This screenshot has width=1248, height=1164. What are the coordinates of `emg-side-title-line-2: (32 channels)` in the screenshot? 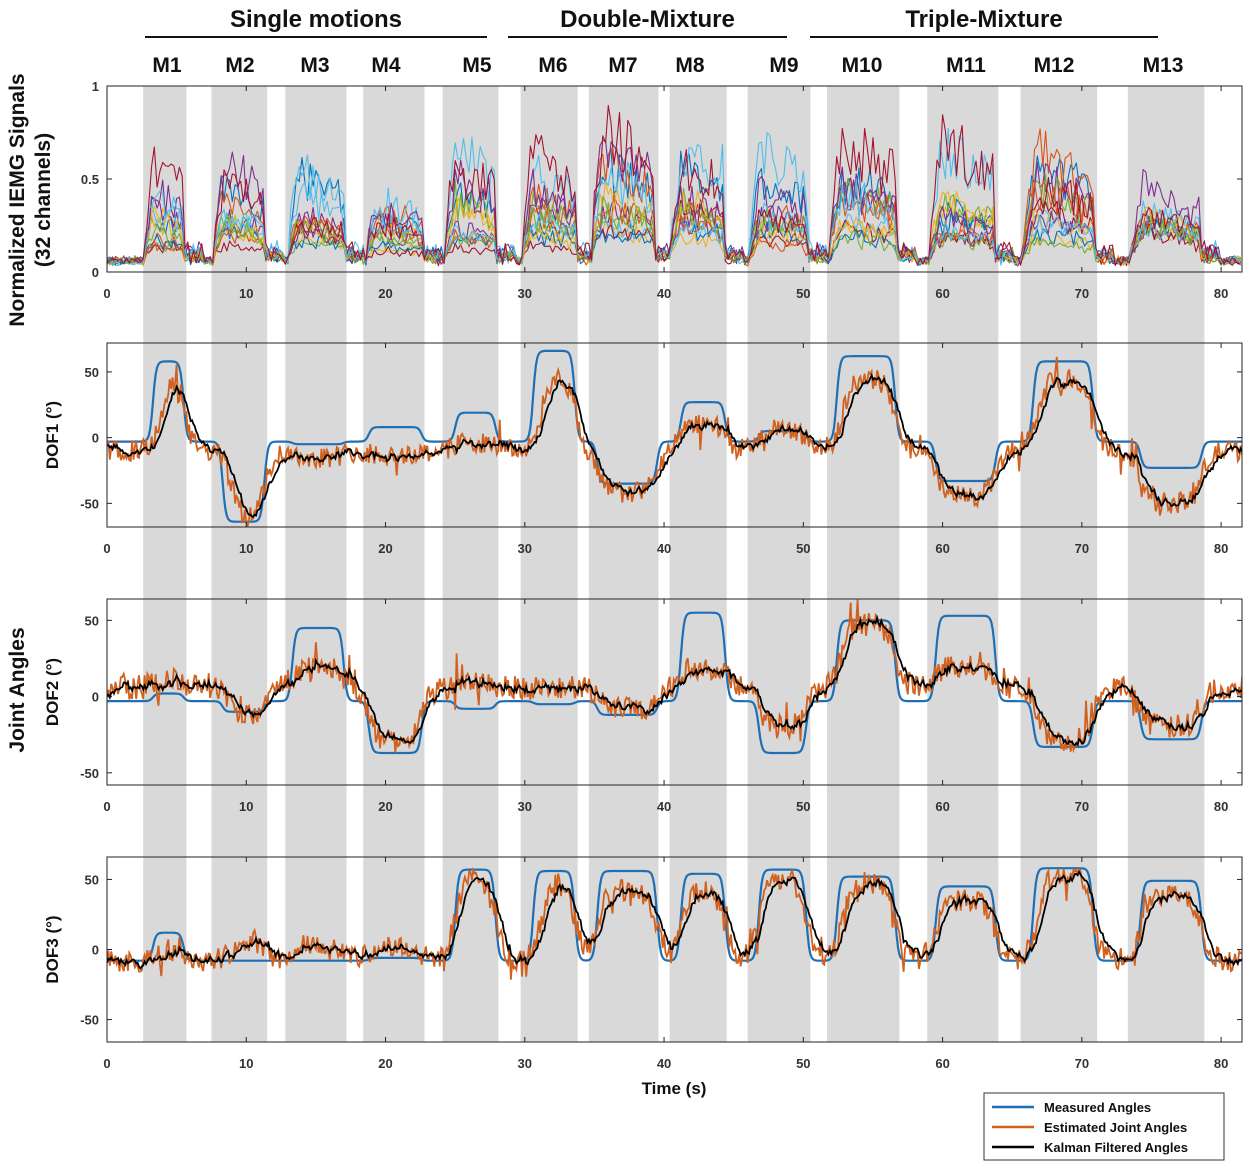 It's located at (43, 200).